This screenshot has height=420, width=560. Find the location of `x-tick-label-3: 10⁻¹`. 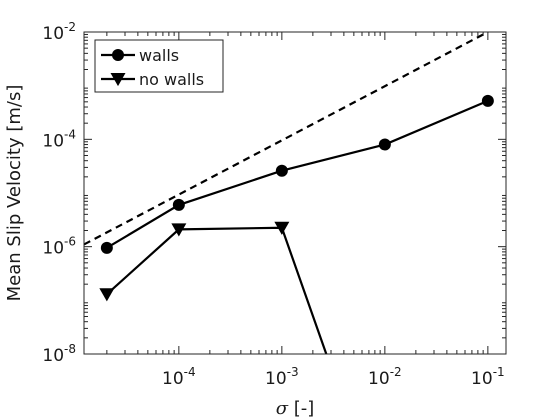

x-tick-label-3: 10⁻¹ is located at coordinates (488, 377).